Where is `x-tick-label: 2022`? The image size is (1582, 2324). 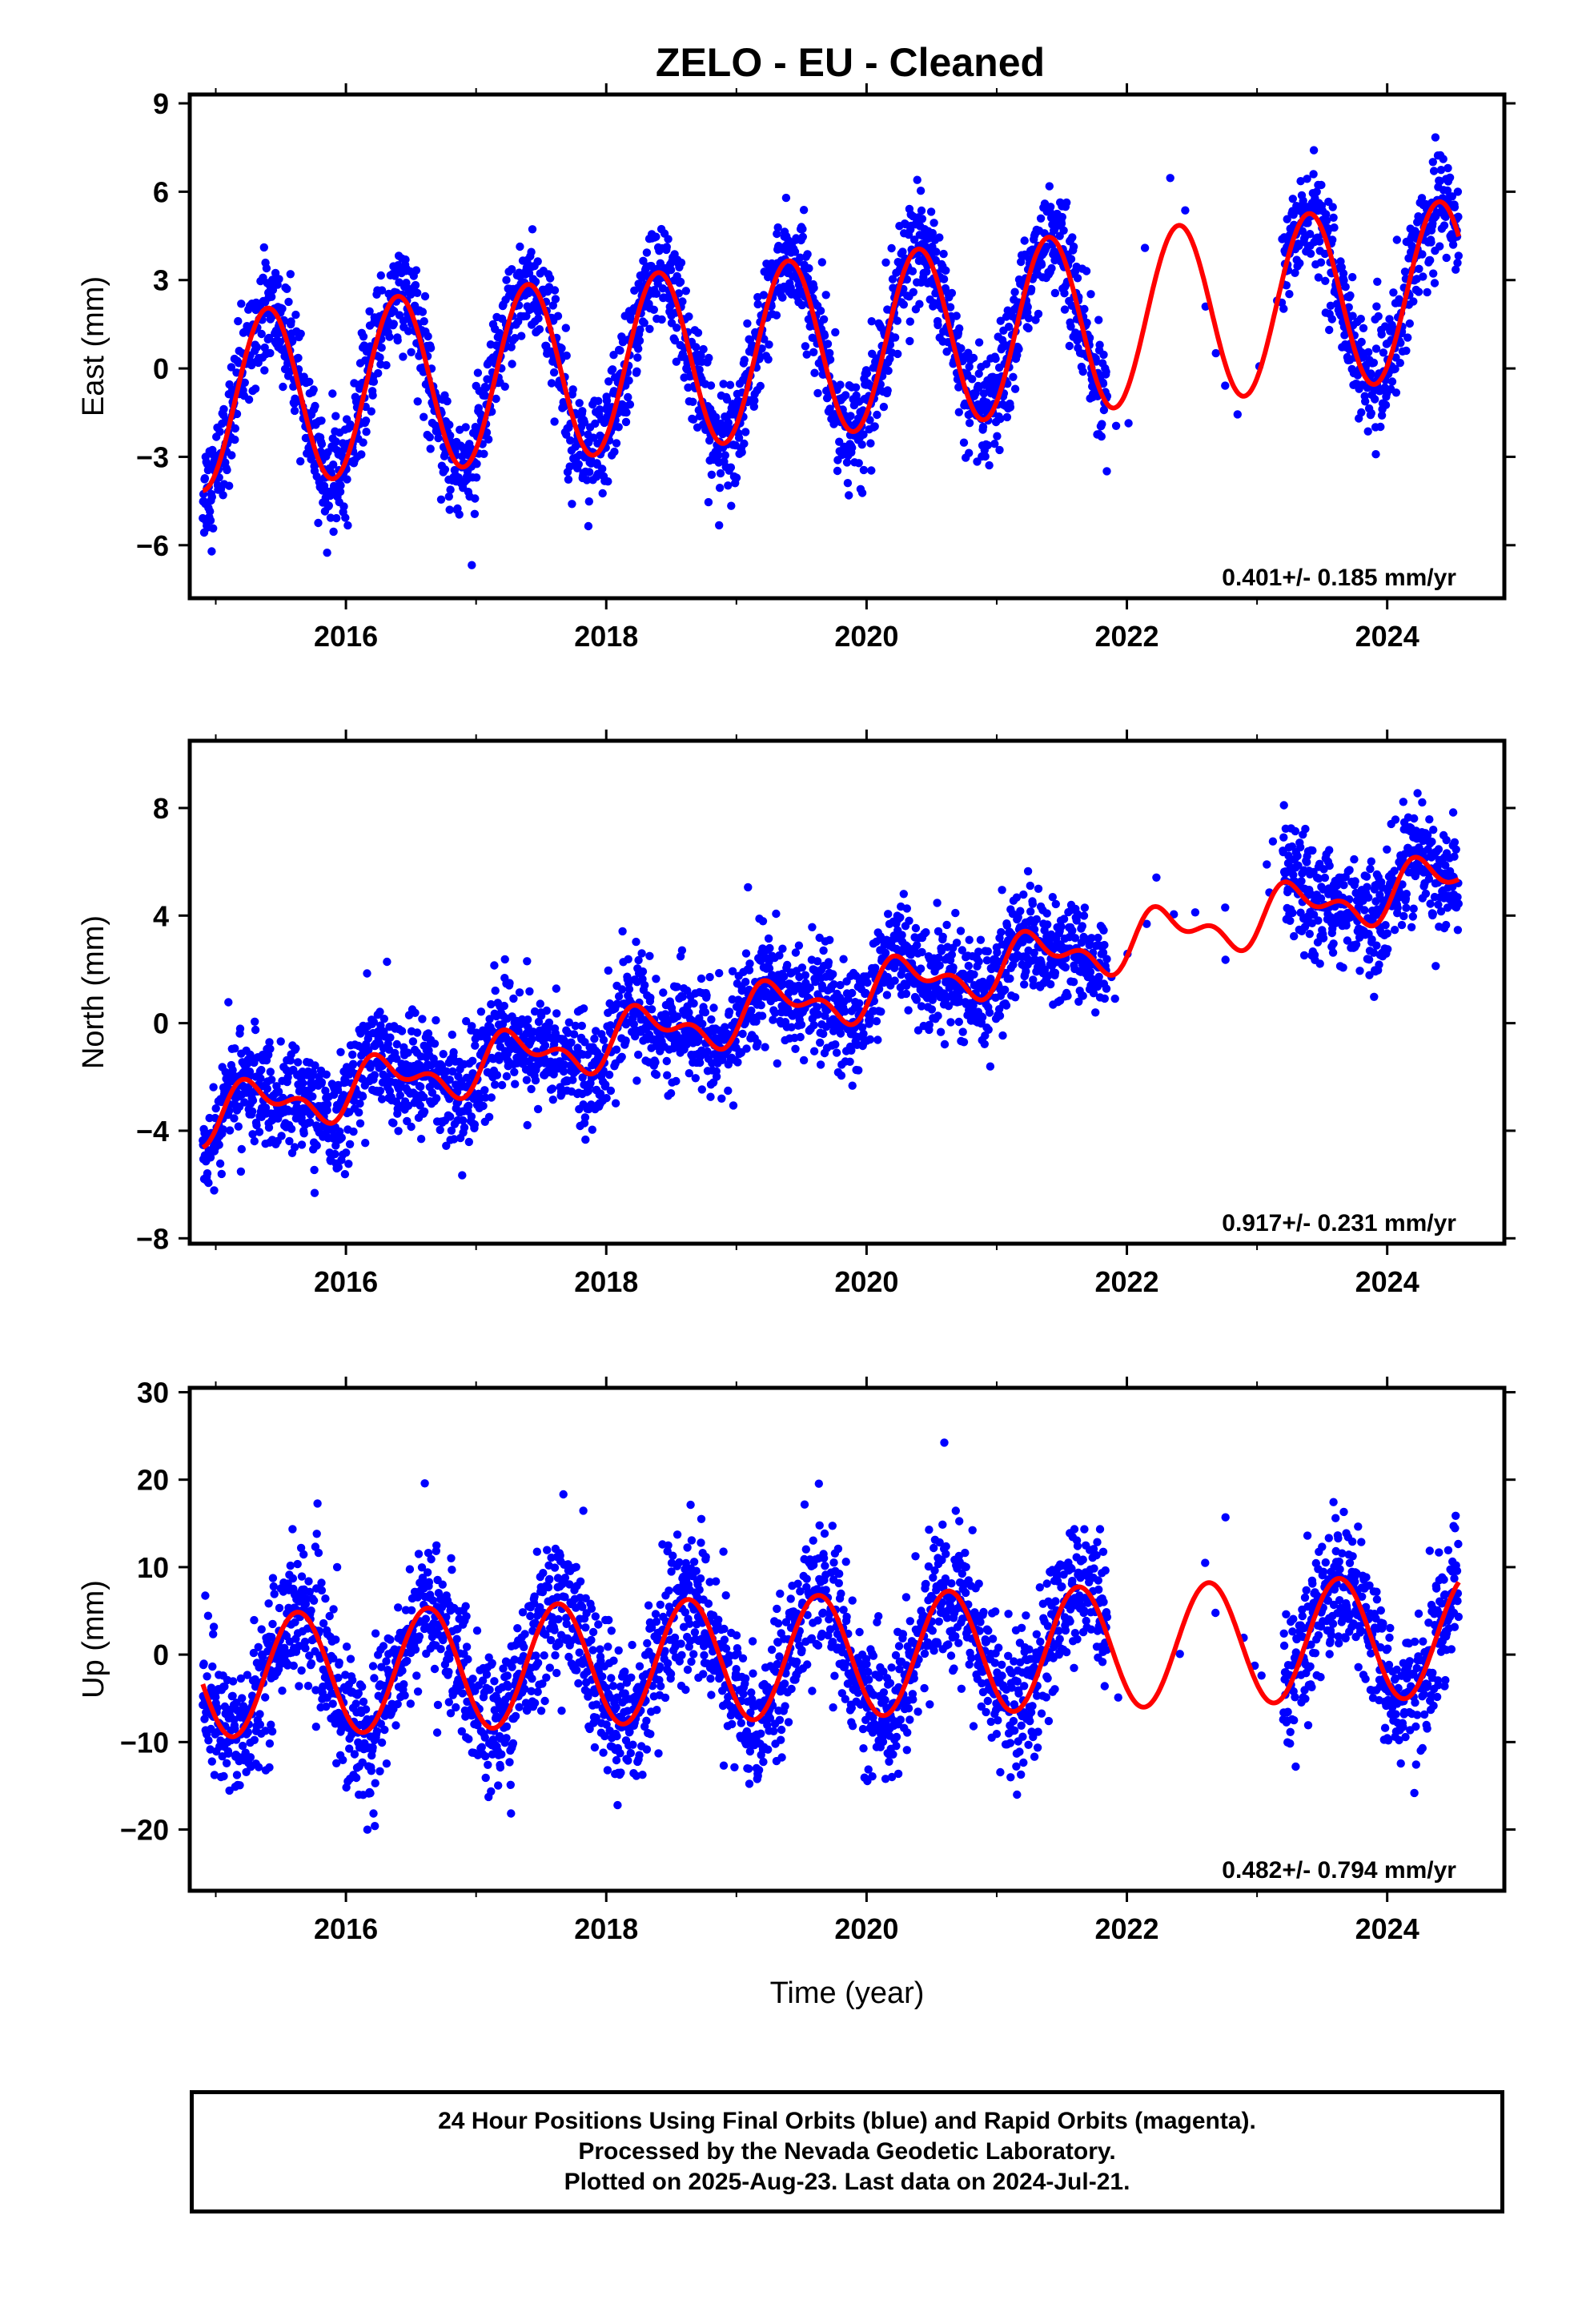
x-tick-label: 2022 is located at coordinates (1126, 636).